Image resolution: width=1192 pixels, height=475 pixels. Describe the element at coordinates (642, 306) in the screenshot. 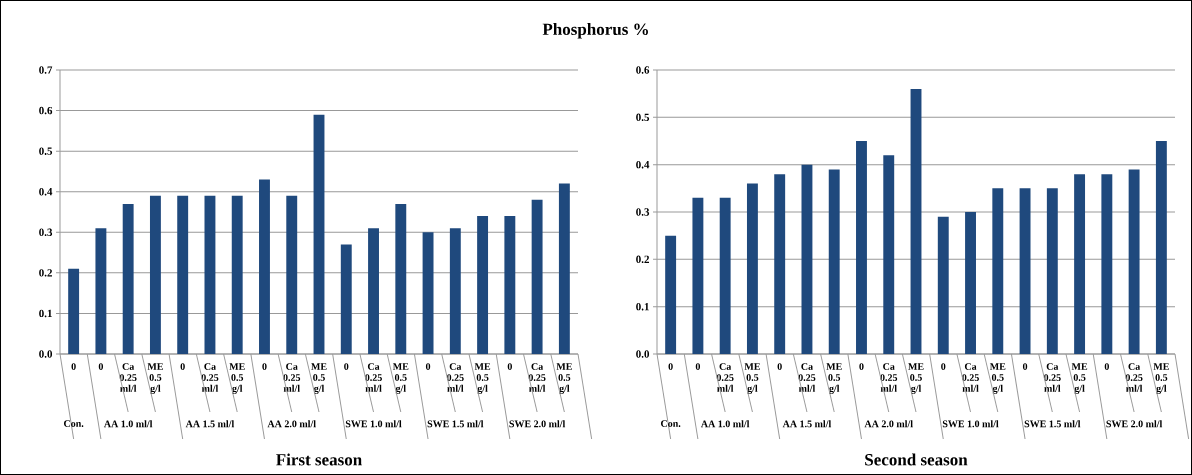

I see `y-tick-label: 0.1` at that location.